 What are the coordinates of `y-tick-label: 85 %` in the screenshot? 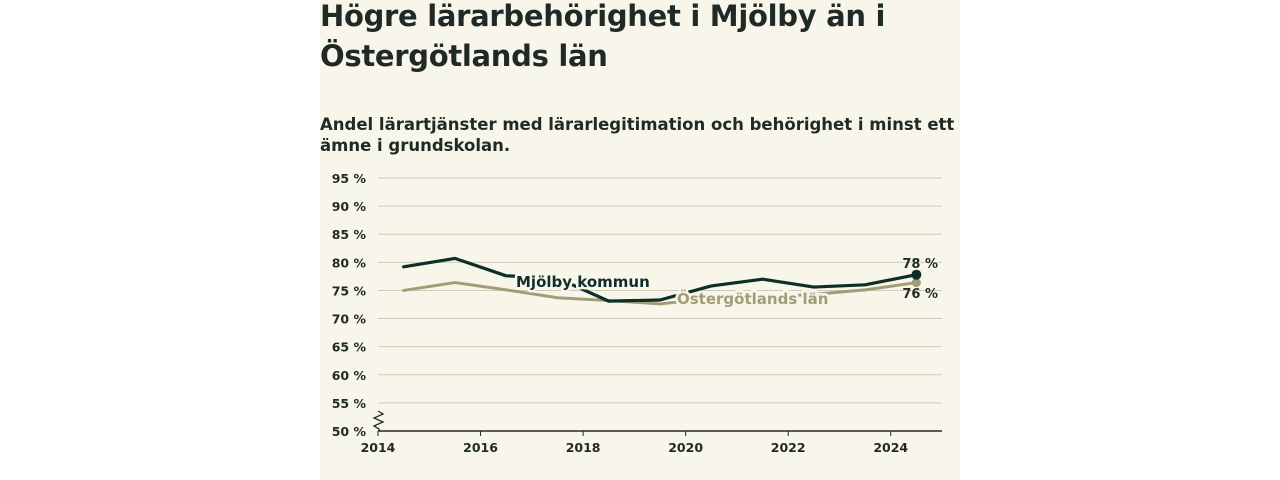 It's located at (349, 234).